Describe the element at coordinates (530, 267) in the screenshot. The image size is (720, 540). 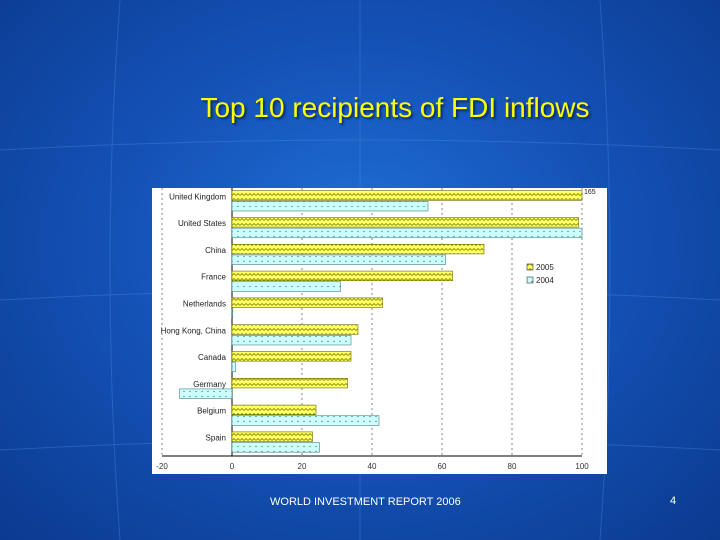
I see `legend-swatch-2005` at that location.